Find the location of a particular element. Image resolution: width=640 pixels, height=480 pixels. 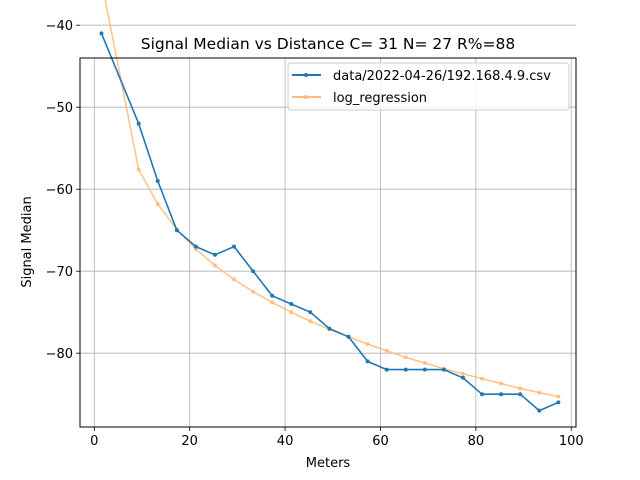

legend-marker-data is located at coordinates (306, 75).